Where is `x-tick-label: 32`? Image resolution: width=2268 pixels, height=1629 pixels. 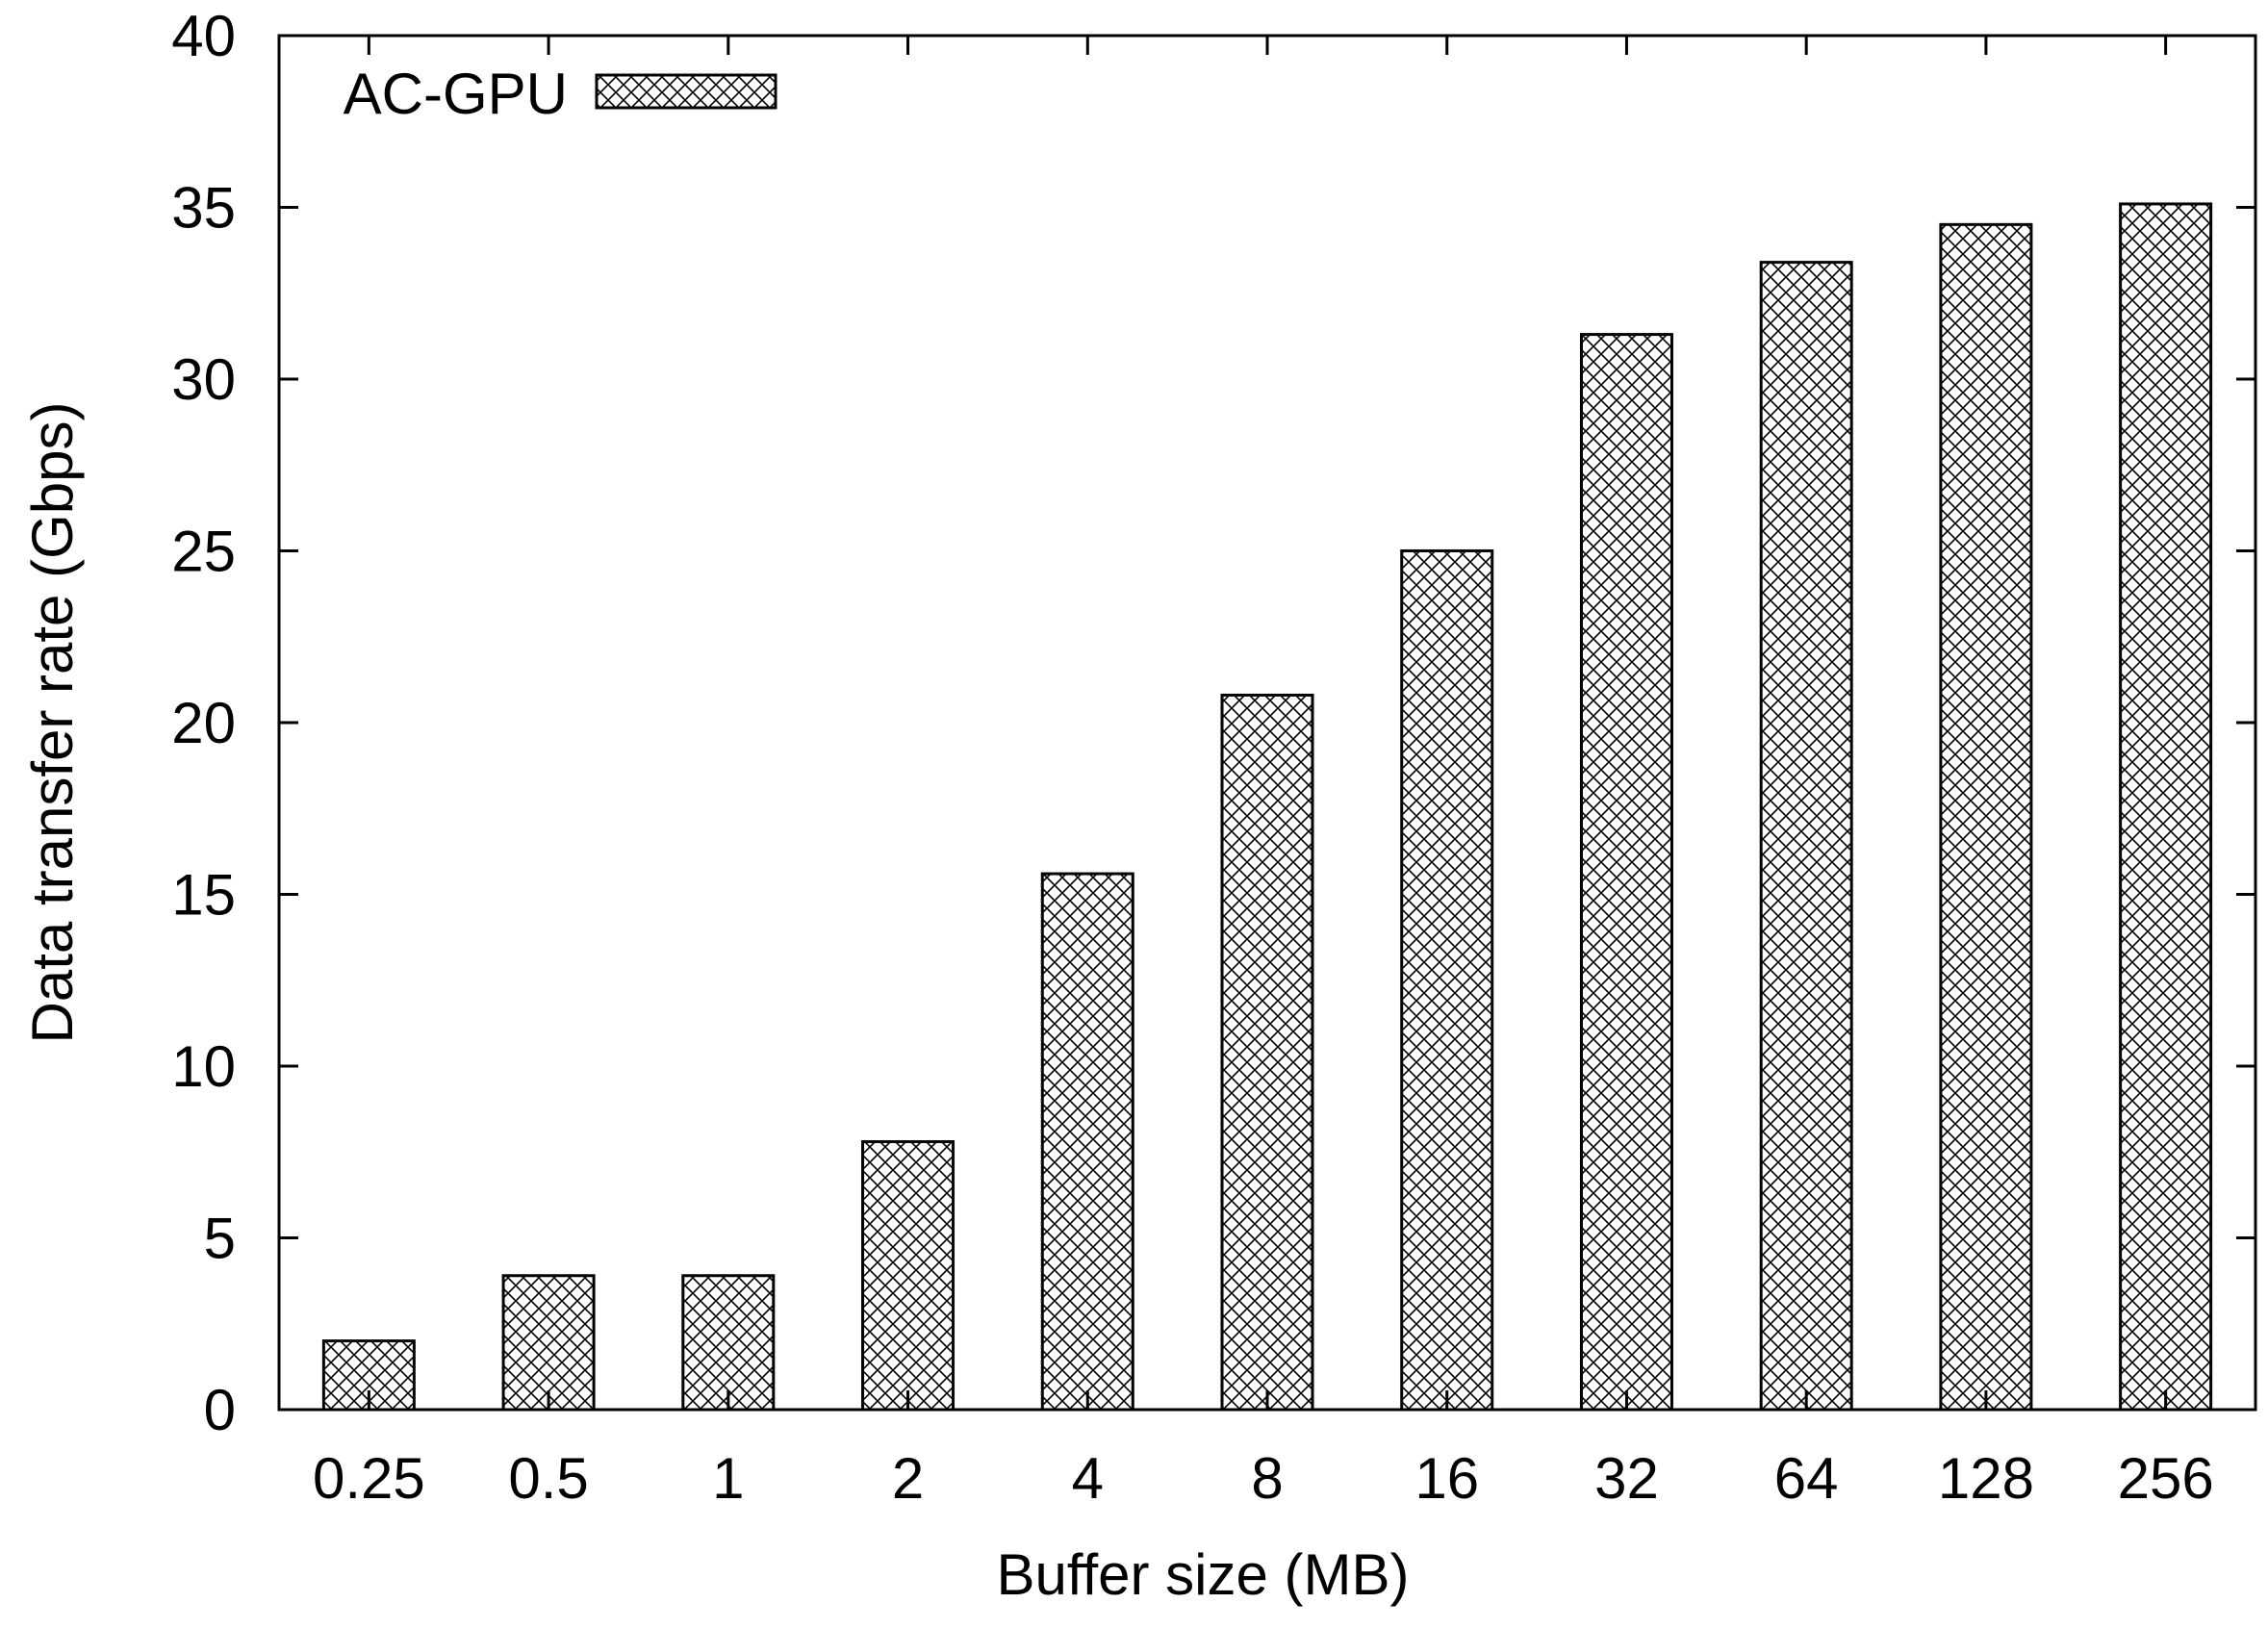
x-tick-label: 32 is located at coordinates (1626, 1478).